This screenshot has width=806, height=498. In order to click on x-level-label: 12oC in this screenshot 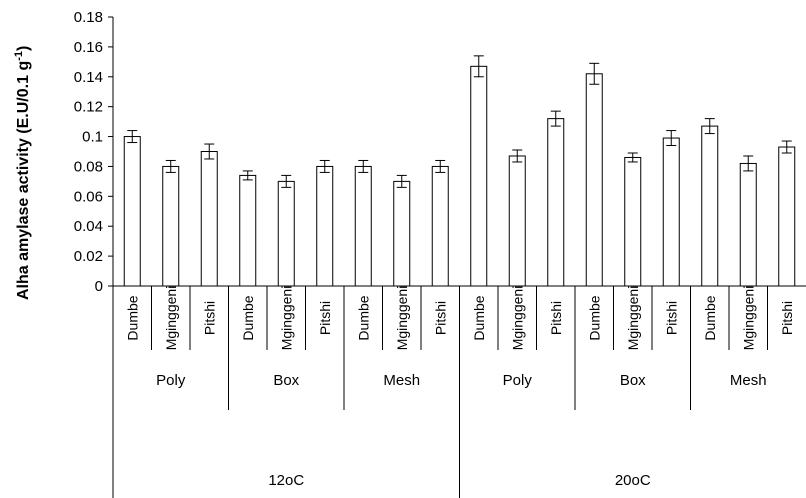, I will do `click(286, 480)`.